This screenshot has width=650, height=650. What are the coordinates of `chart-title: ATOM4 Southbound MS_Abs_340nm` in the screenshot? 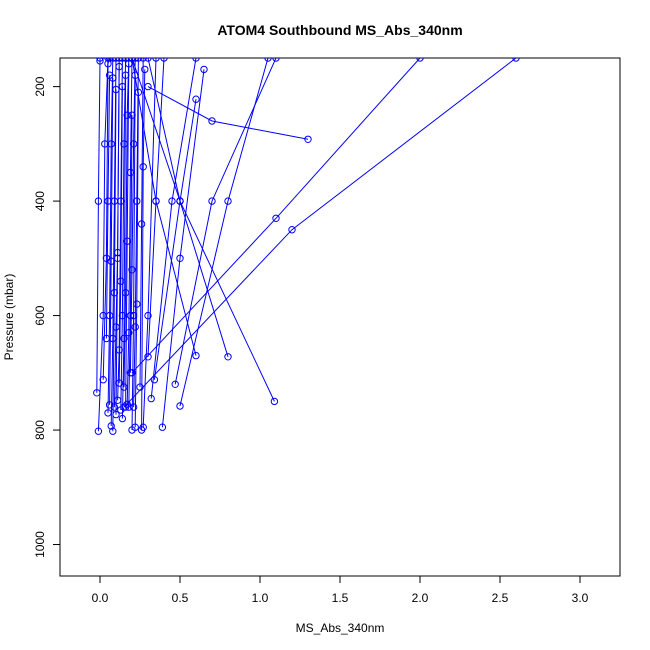 It's located at (339, 30).